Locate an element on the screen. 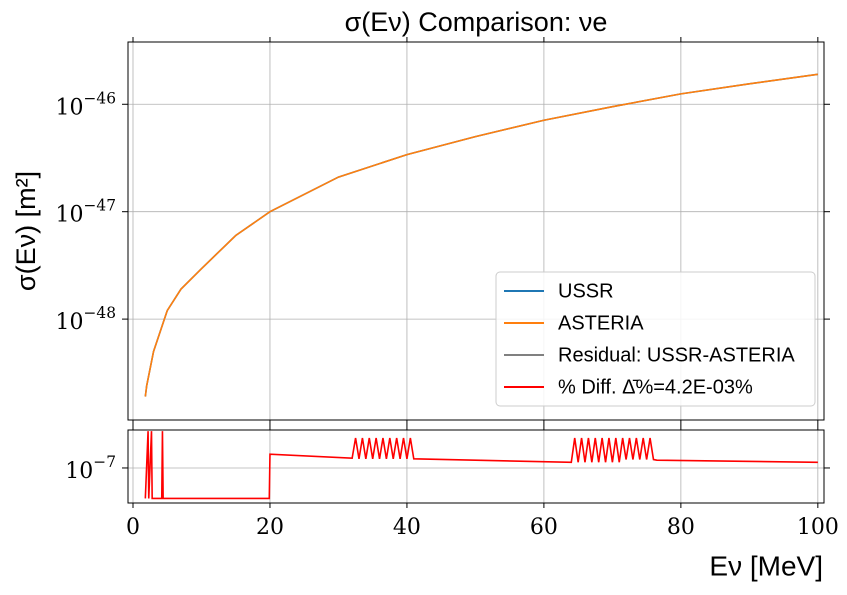 The height and width of the screenshot is (595, 847). axes-frame is located at coordinates (476, 466).